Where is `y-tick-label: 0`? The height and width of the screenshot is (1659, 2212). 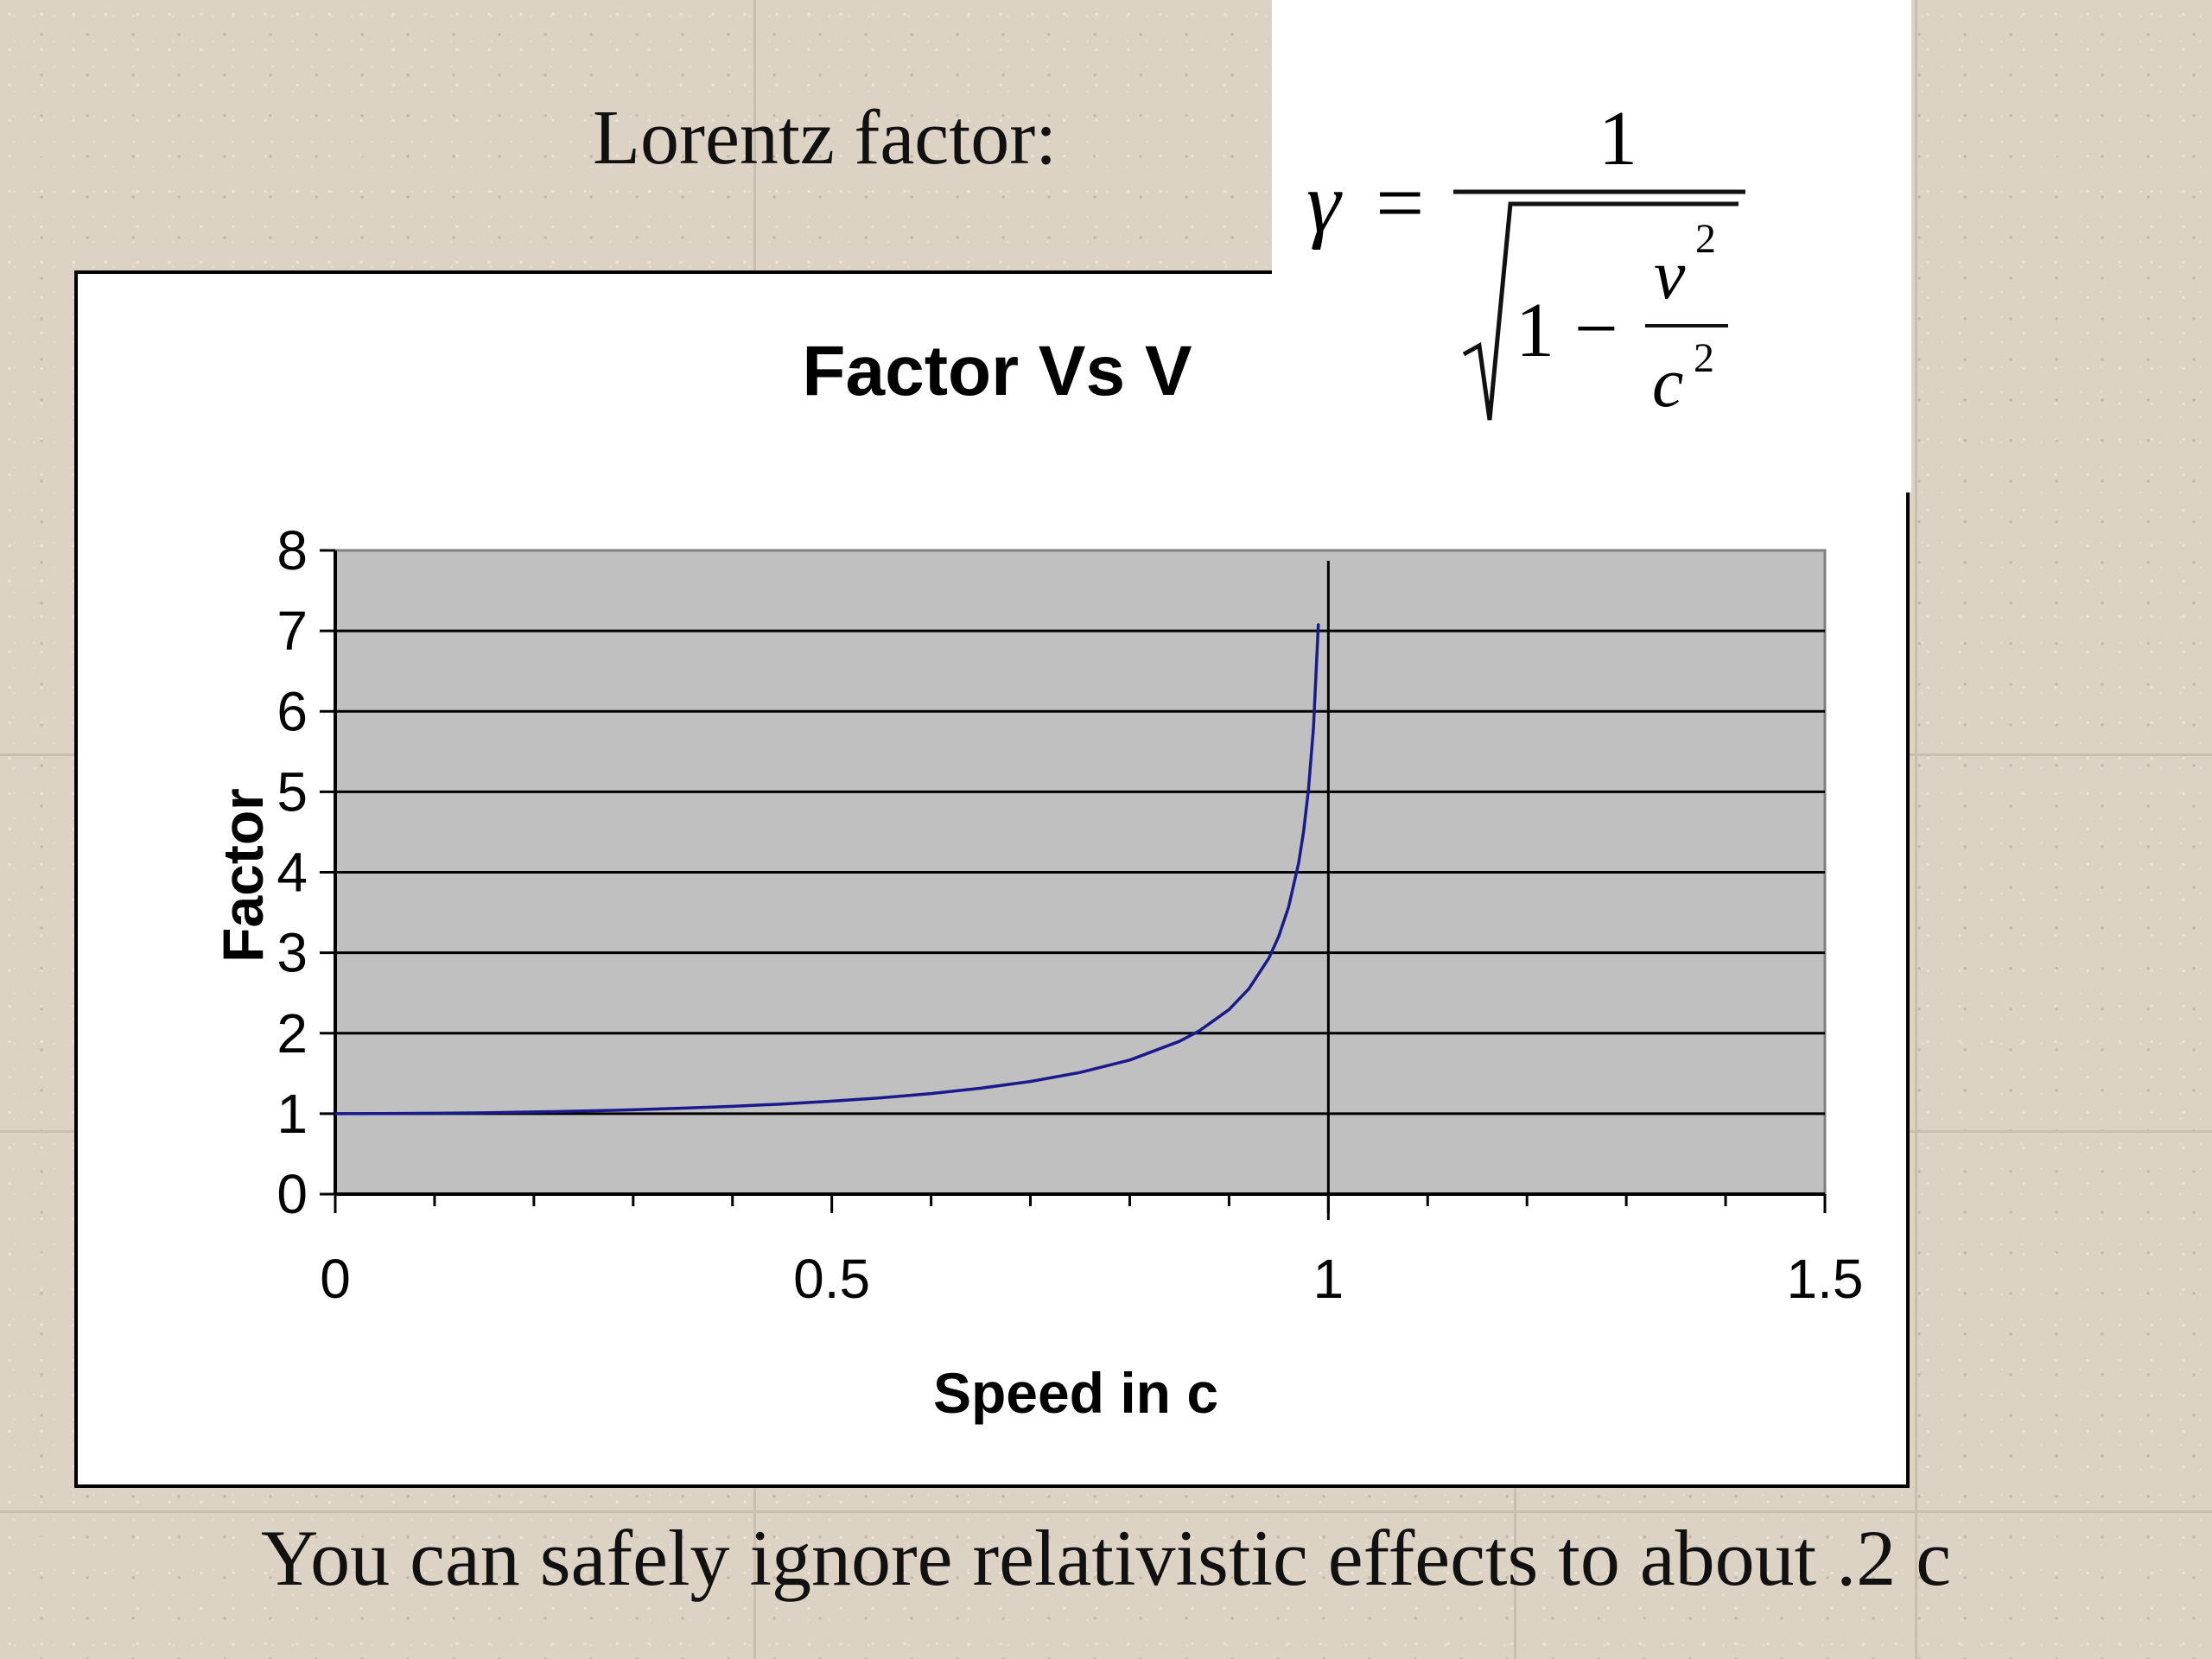
y-tick-label: 0 is located at coordinates (292, 1194).